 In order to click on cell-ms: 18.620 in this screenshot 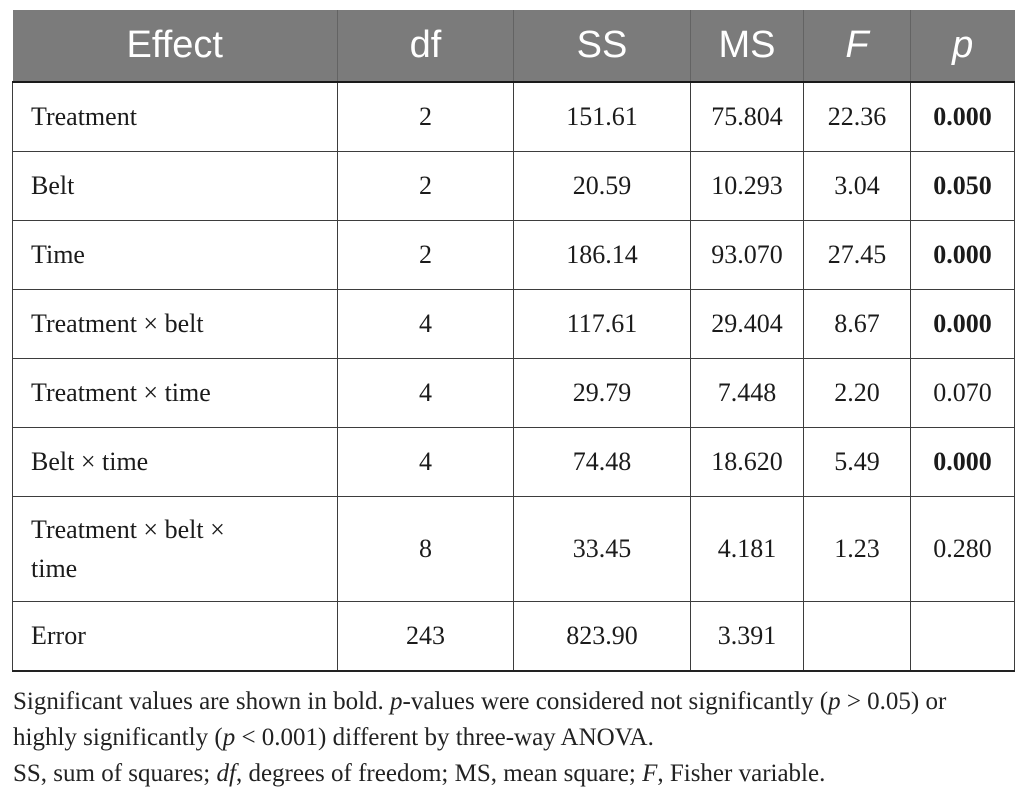, I will do `click(747, 461)`.